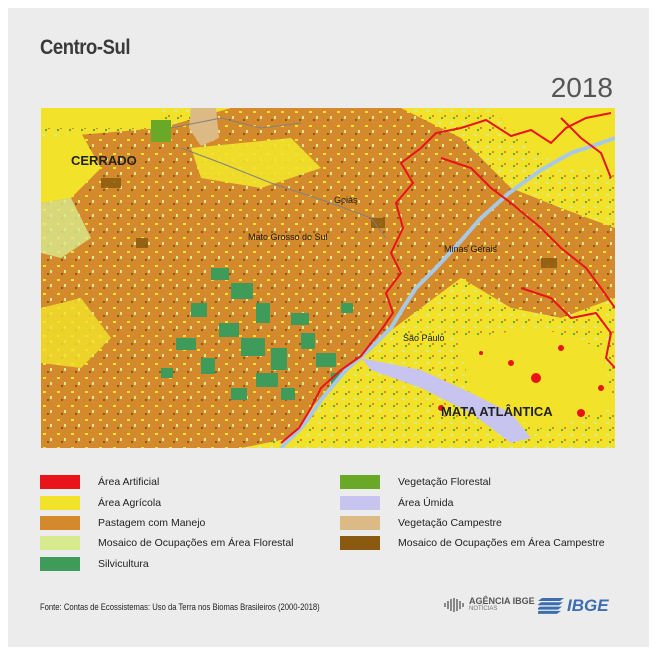 This screenshot has height=655, width=657. What do you see at coordinates (472, 543) in the screenshot?
I see `legend-item-mosaico-campestre: Mosaico de Ocupações em Área Campestre` at bounding box center [472, 543].